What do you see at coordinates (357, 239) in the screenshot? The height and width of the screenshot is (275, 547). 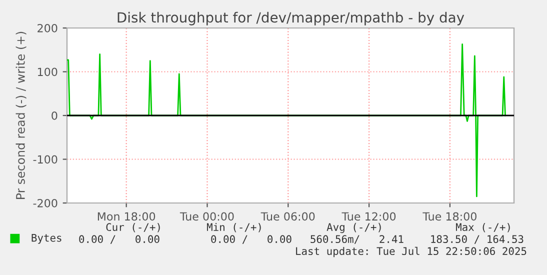 I see `text: 560.56m/ 2.41` at bounding box center [357, 239].